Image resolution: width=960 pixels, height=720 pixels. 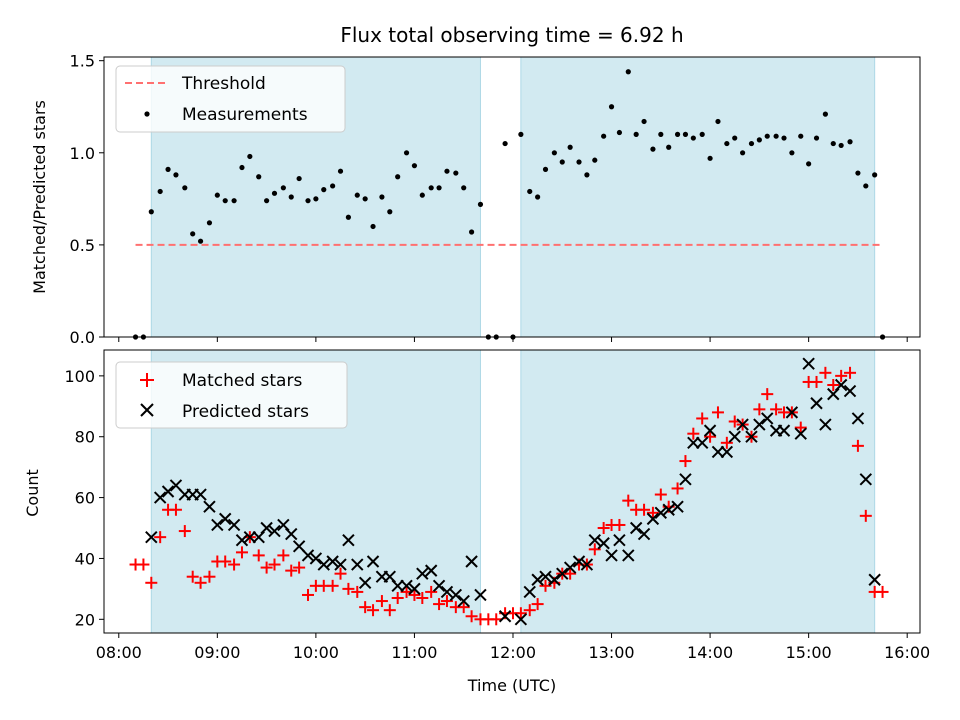 I want to click on predicted-stars-legend-label: Predicted stars, so click(x=245, y=412).